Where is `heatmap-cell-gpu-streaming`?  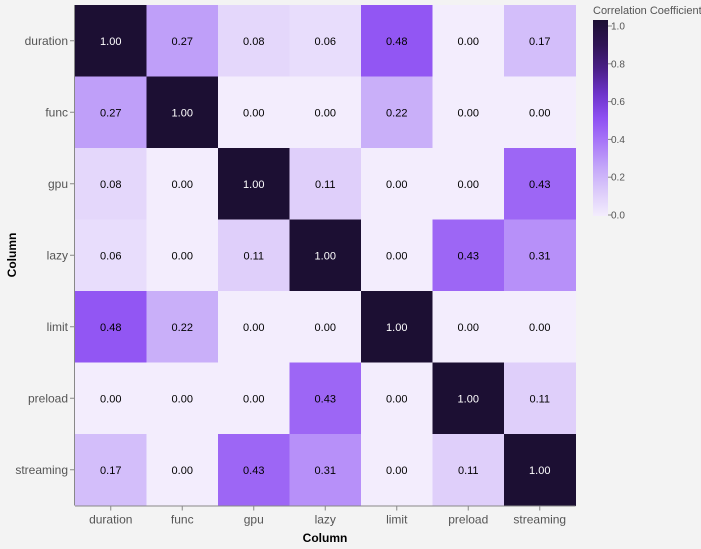
heatmap-cell-gpu-streaming is located at coordinates (540, 184).